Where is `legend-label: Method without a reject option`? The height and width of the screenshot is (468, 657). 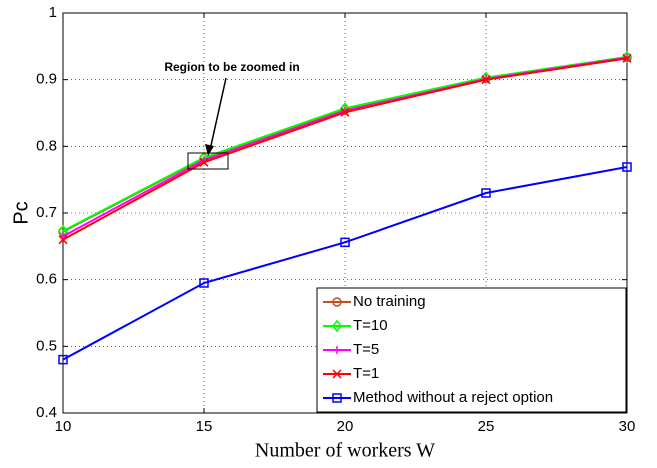
legend-label: Method without a reject option is located at coordinates (453, 397).